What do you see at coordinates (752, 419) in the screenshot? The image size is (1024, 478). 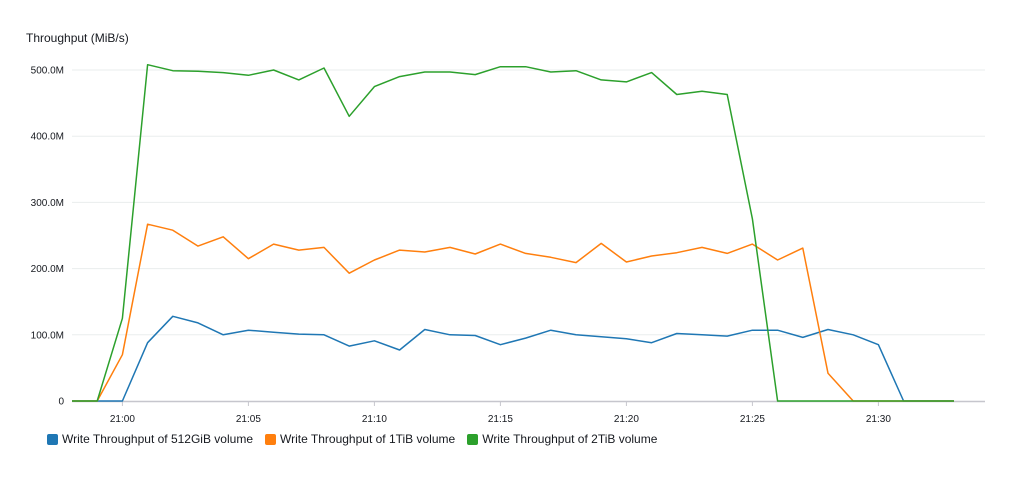 I see `x-tick-label: 21:25` at bounding box center [752, 419].